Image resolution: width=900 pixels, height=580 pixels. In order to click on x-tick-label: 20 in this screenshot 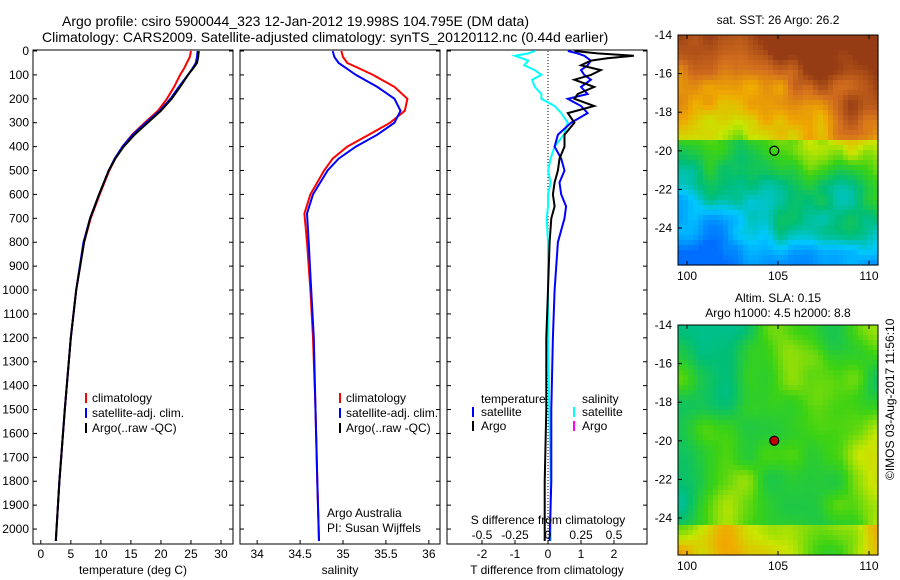, I will do `click(161, 554)`.